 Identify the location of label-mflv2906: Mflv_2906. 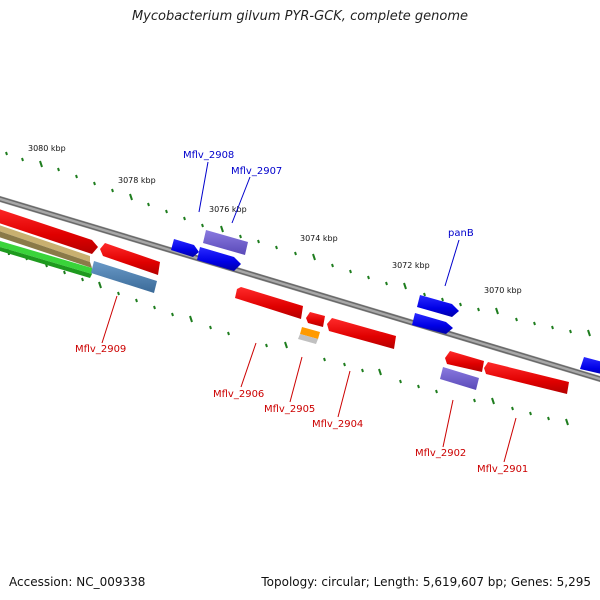
(238, 394).